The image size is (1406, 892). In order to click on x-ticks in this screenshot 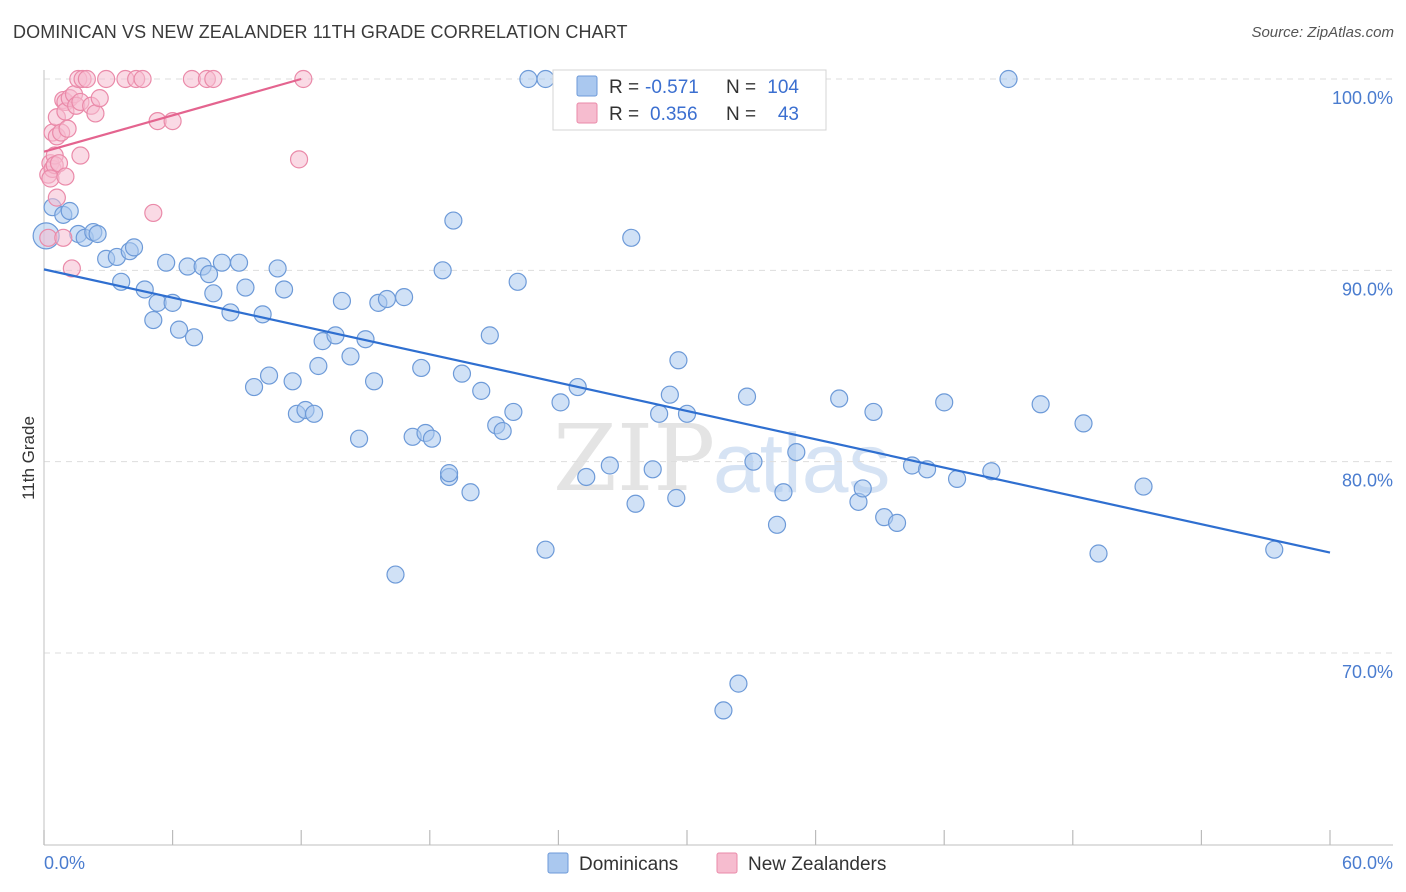, I will do `click(687, 837)`.